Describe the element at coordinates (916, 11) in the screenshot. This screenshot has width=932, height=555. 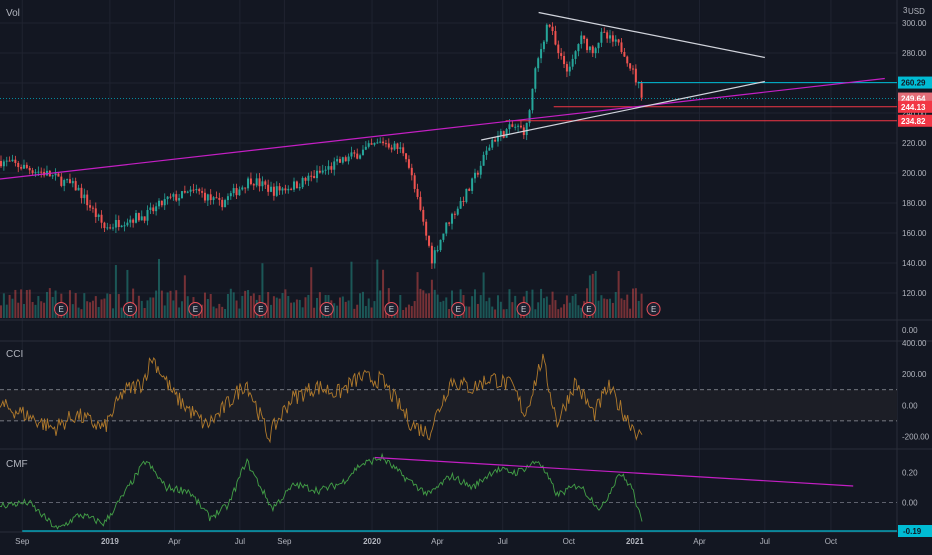
I see `currency-label: USD` at that location.